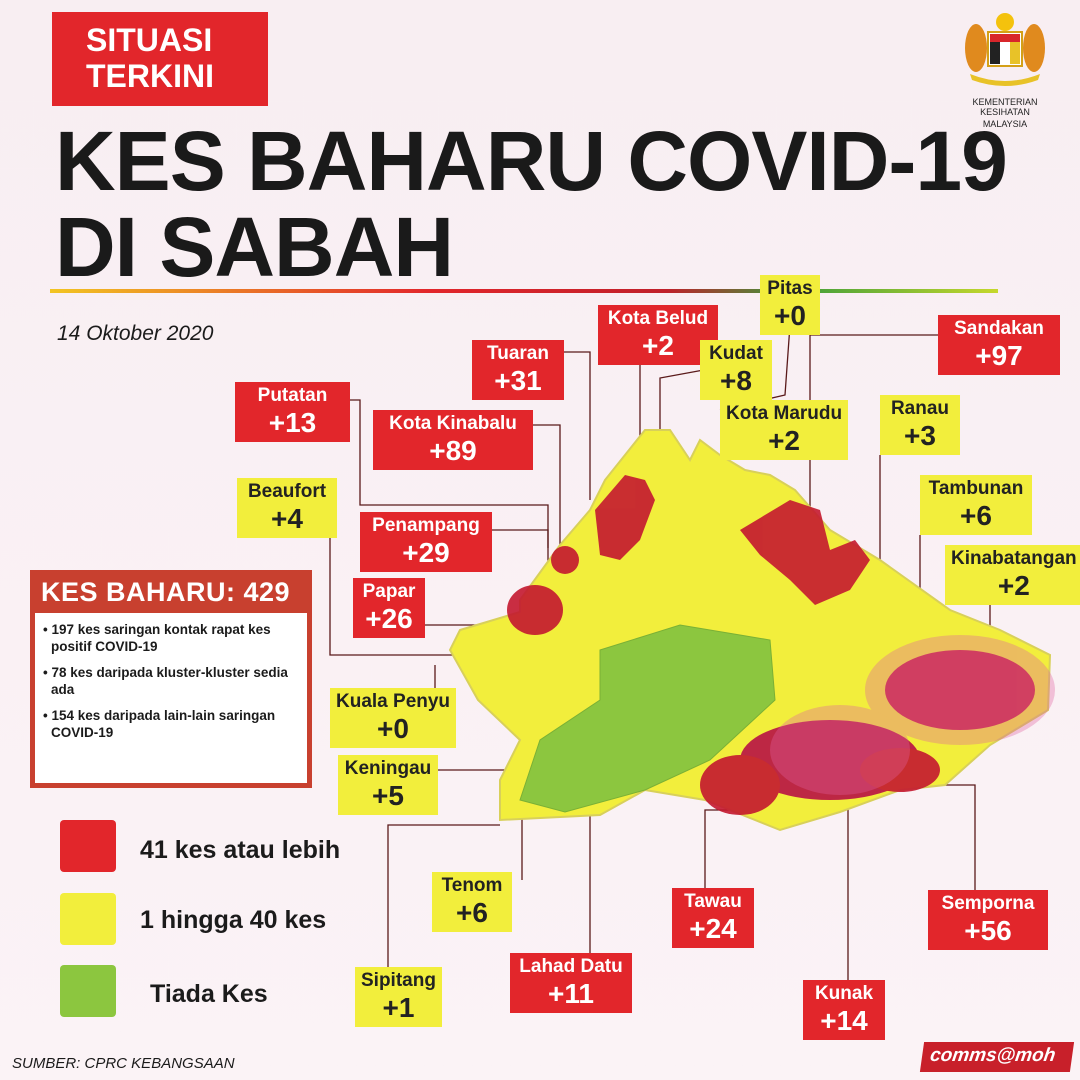 The height and width of the screenshot is (1080, 1080). I want to click on district-cases: +3, so click(920, 435).